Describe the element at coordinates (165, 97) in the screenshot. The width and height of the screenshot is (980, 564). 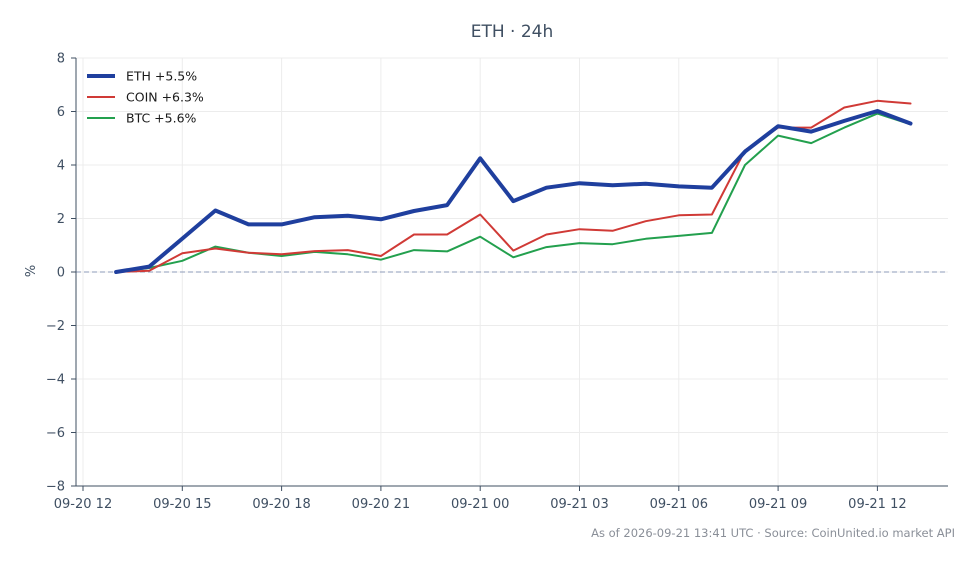
I see `legend-label: COIN +6.3%` at that location.